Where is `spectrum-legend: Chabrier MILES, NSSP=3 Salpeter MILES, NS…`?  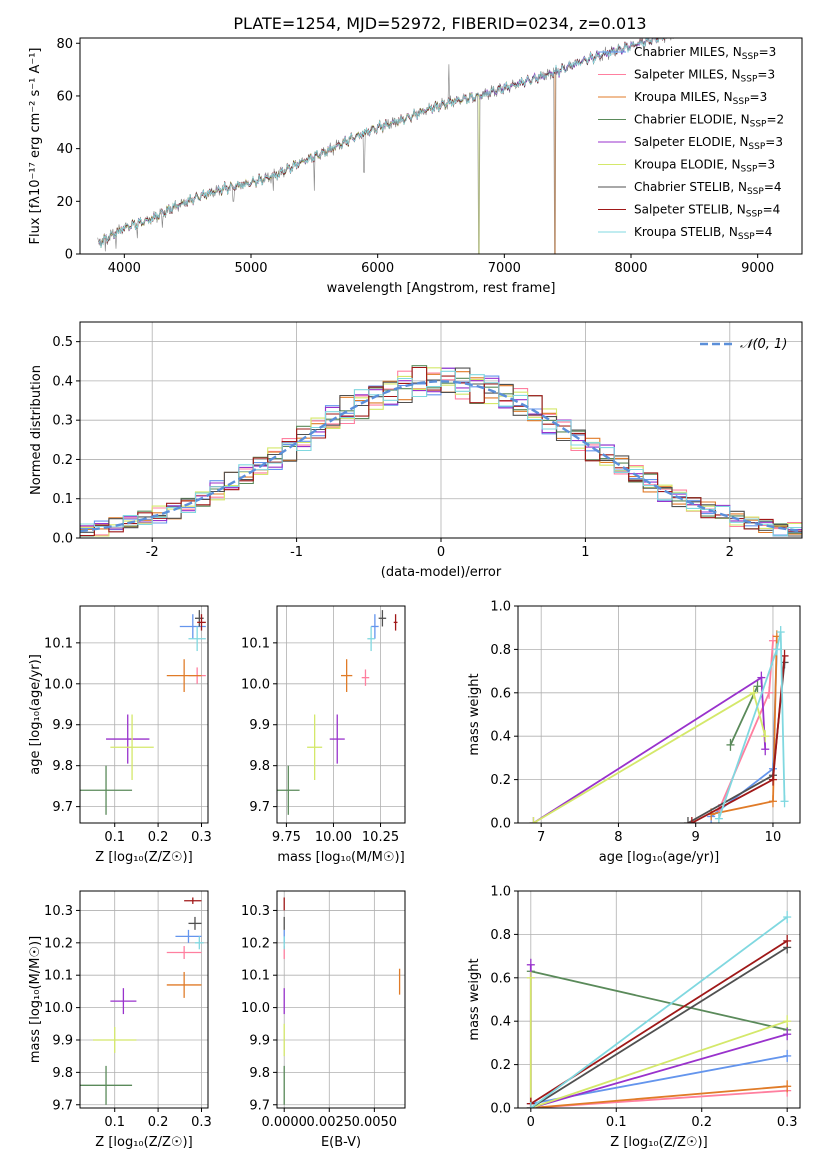
spectrum-legend: Chabrier MILES, NSSP=3 Salpeter MILES, NS… is located at coordinates (691, 143).